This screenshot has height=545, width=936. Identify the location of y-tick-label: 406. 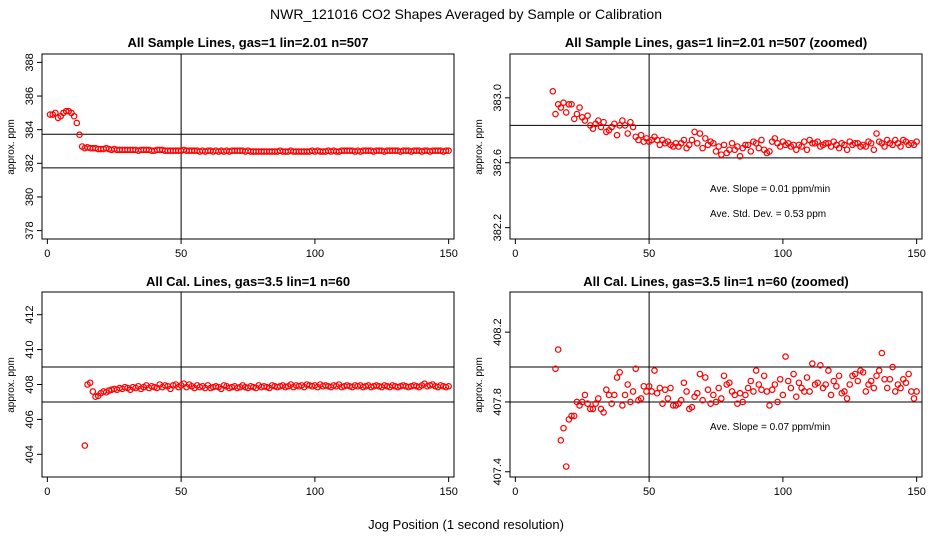
(30, 419).